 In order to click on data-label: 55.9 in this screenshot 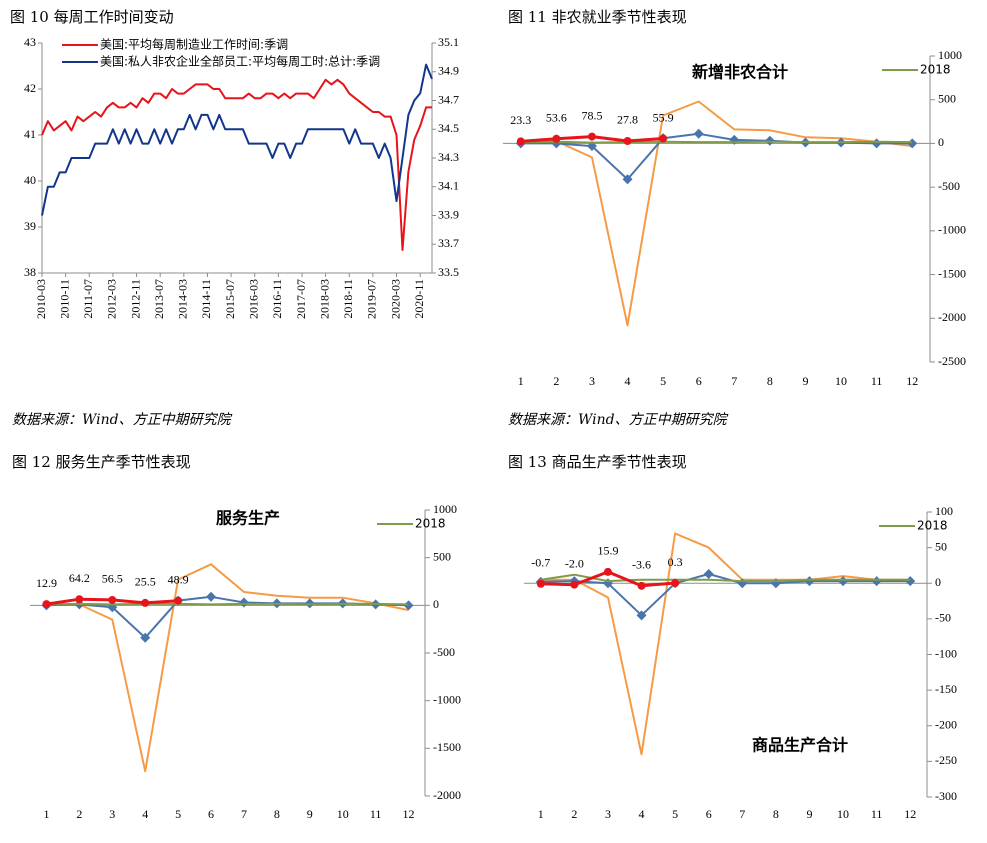, I will do `click(663, 117)`.